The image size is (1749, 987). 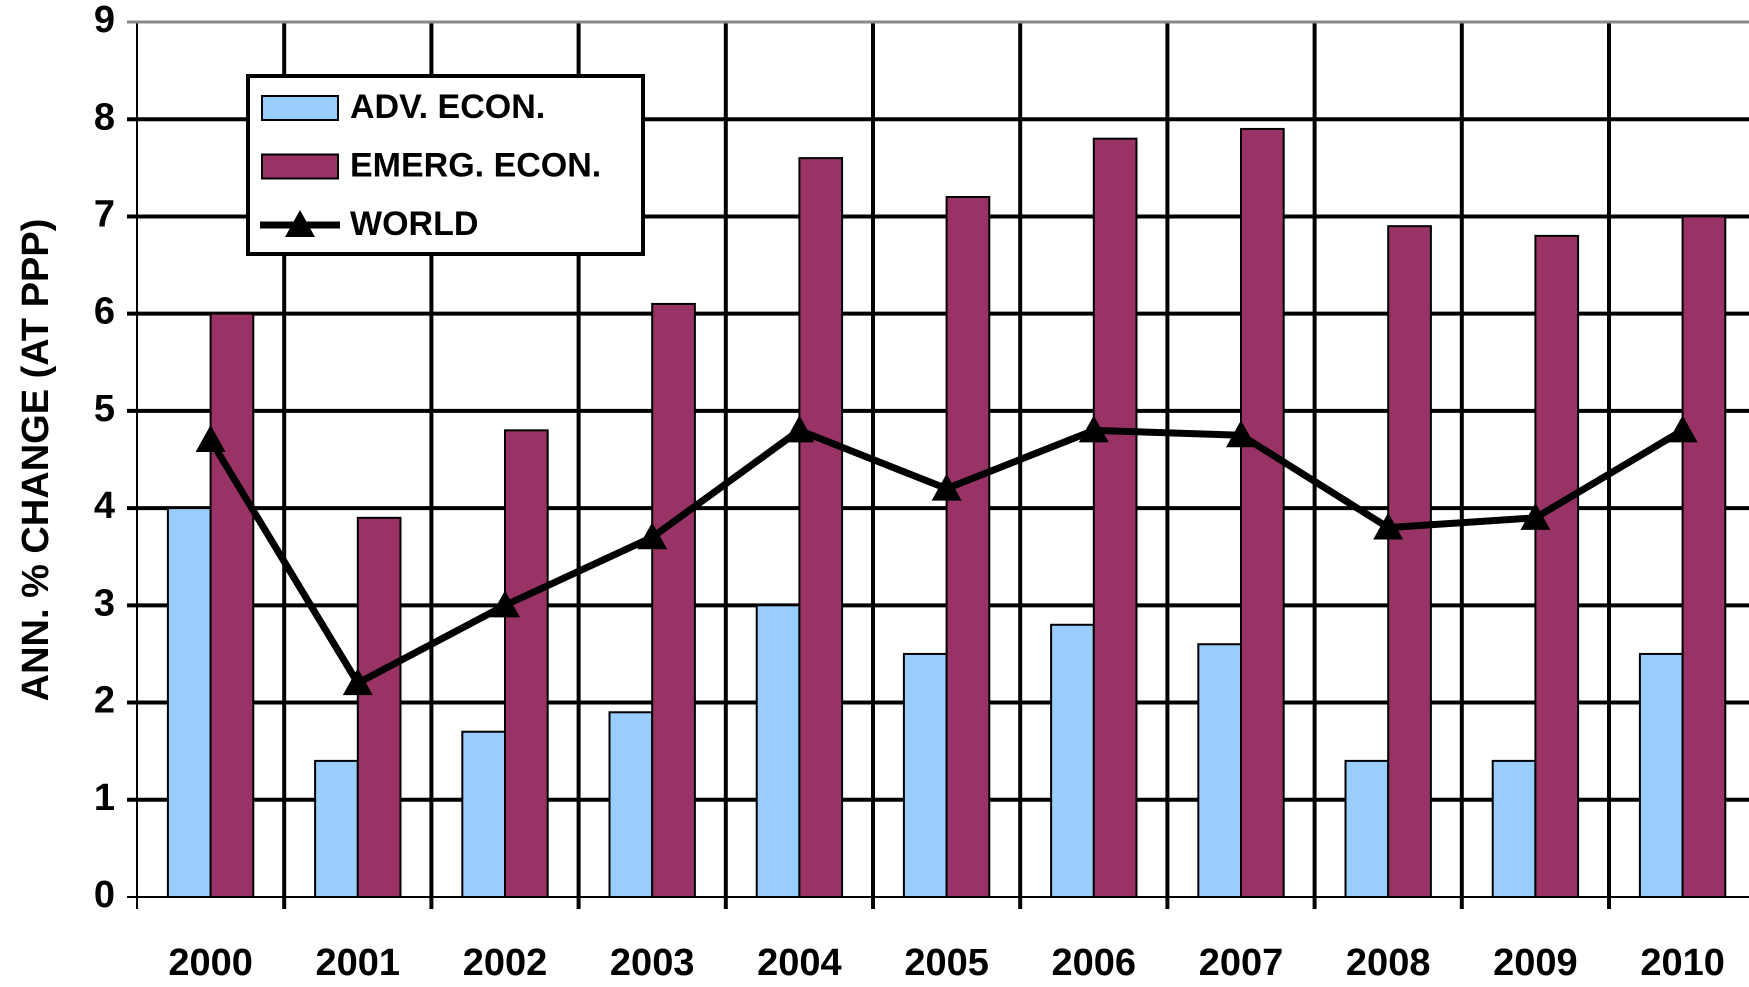 What do you see at coordinates (1388, 963) in the screenshot?
I see `x-tick-label: 2008` at bounding box center [1388, 963].